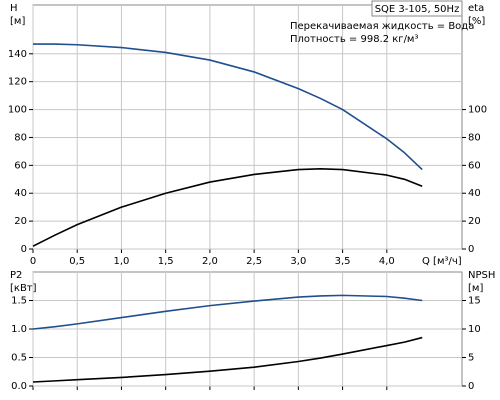  I want to click on y-tick-label: 0.5, so click(19, 358).